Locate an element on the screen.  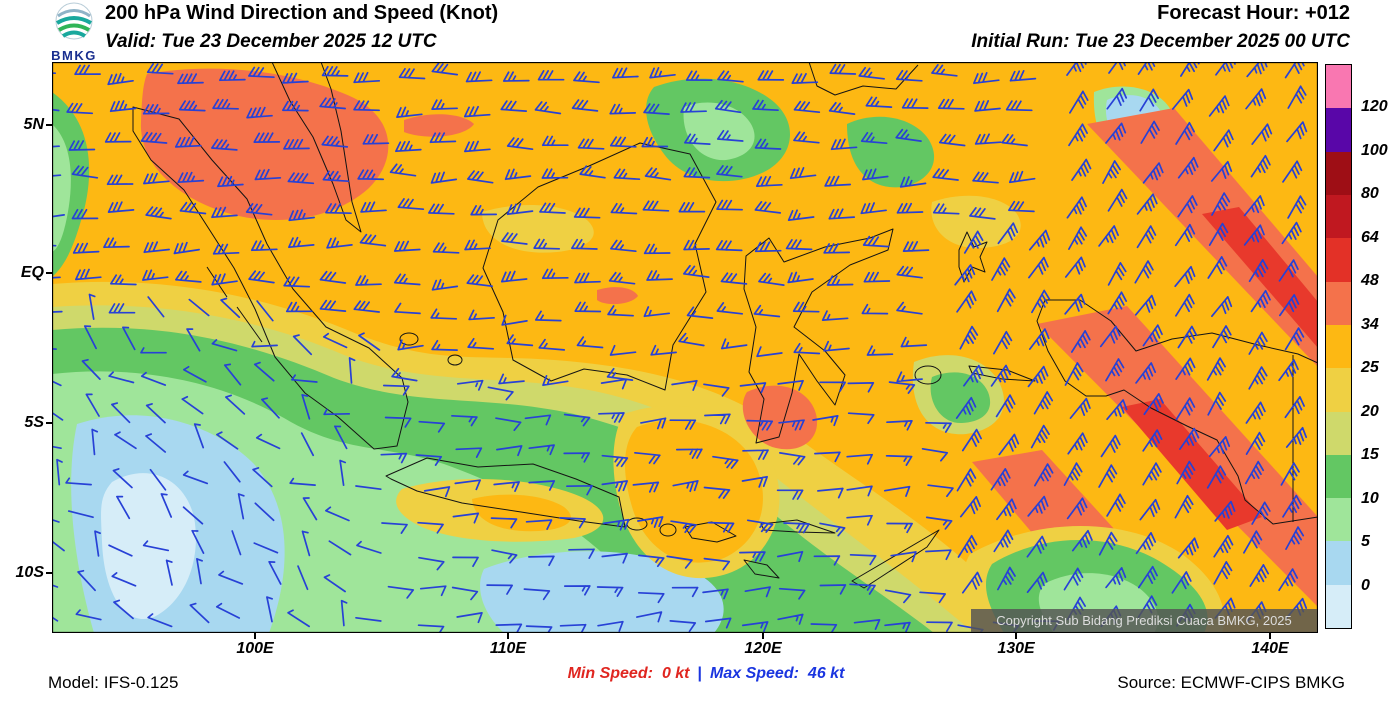
max-speed-label: Max Speed: is located at coordinates (754, 673).